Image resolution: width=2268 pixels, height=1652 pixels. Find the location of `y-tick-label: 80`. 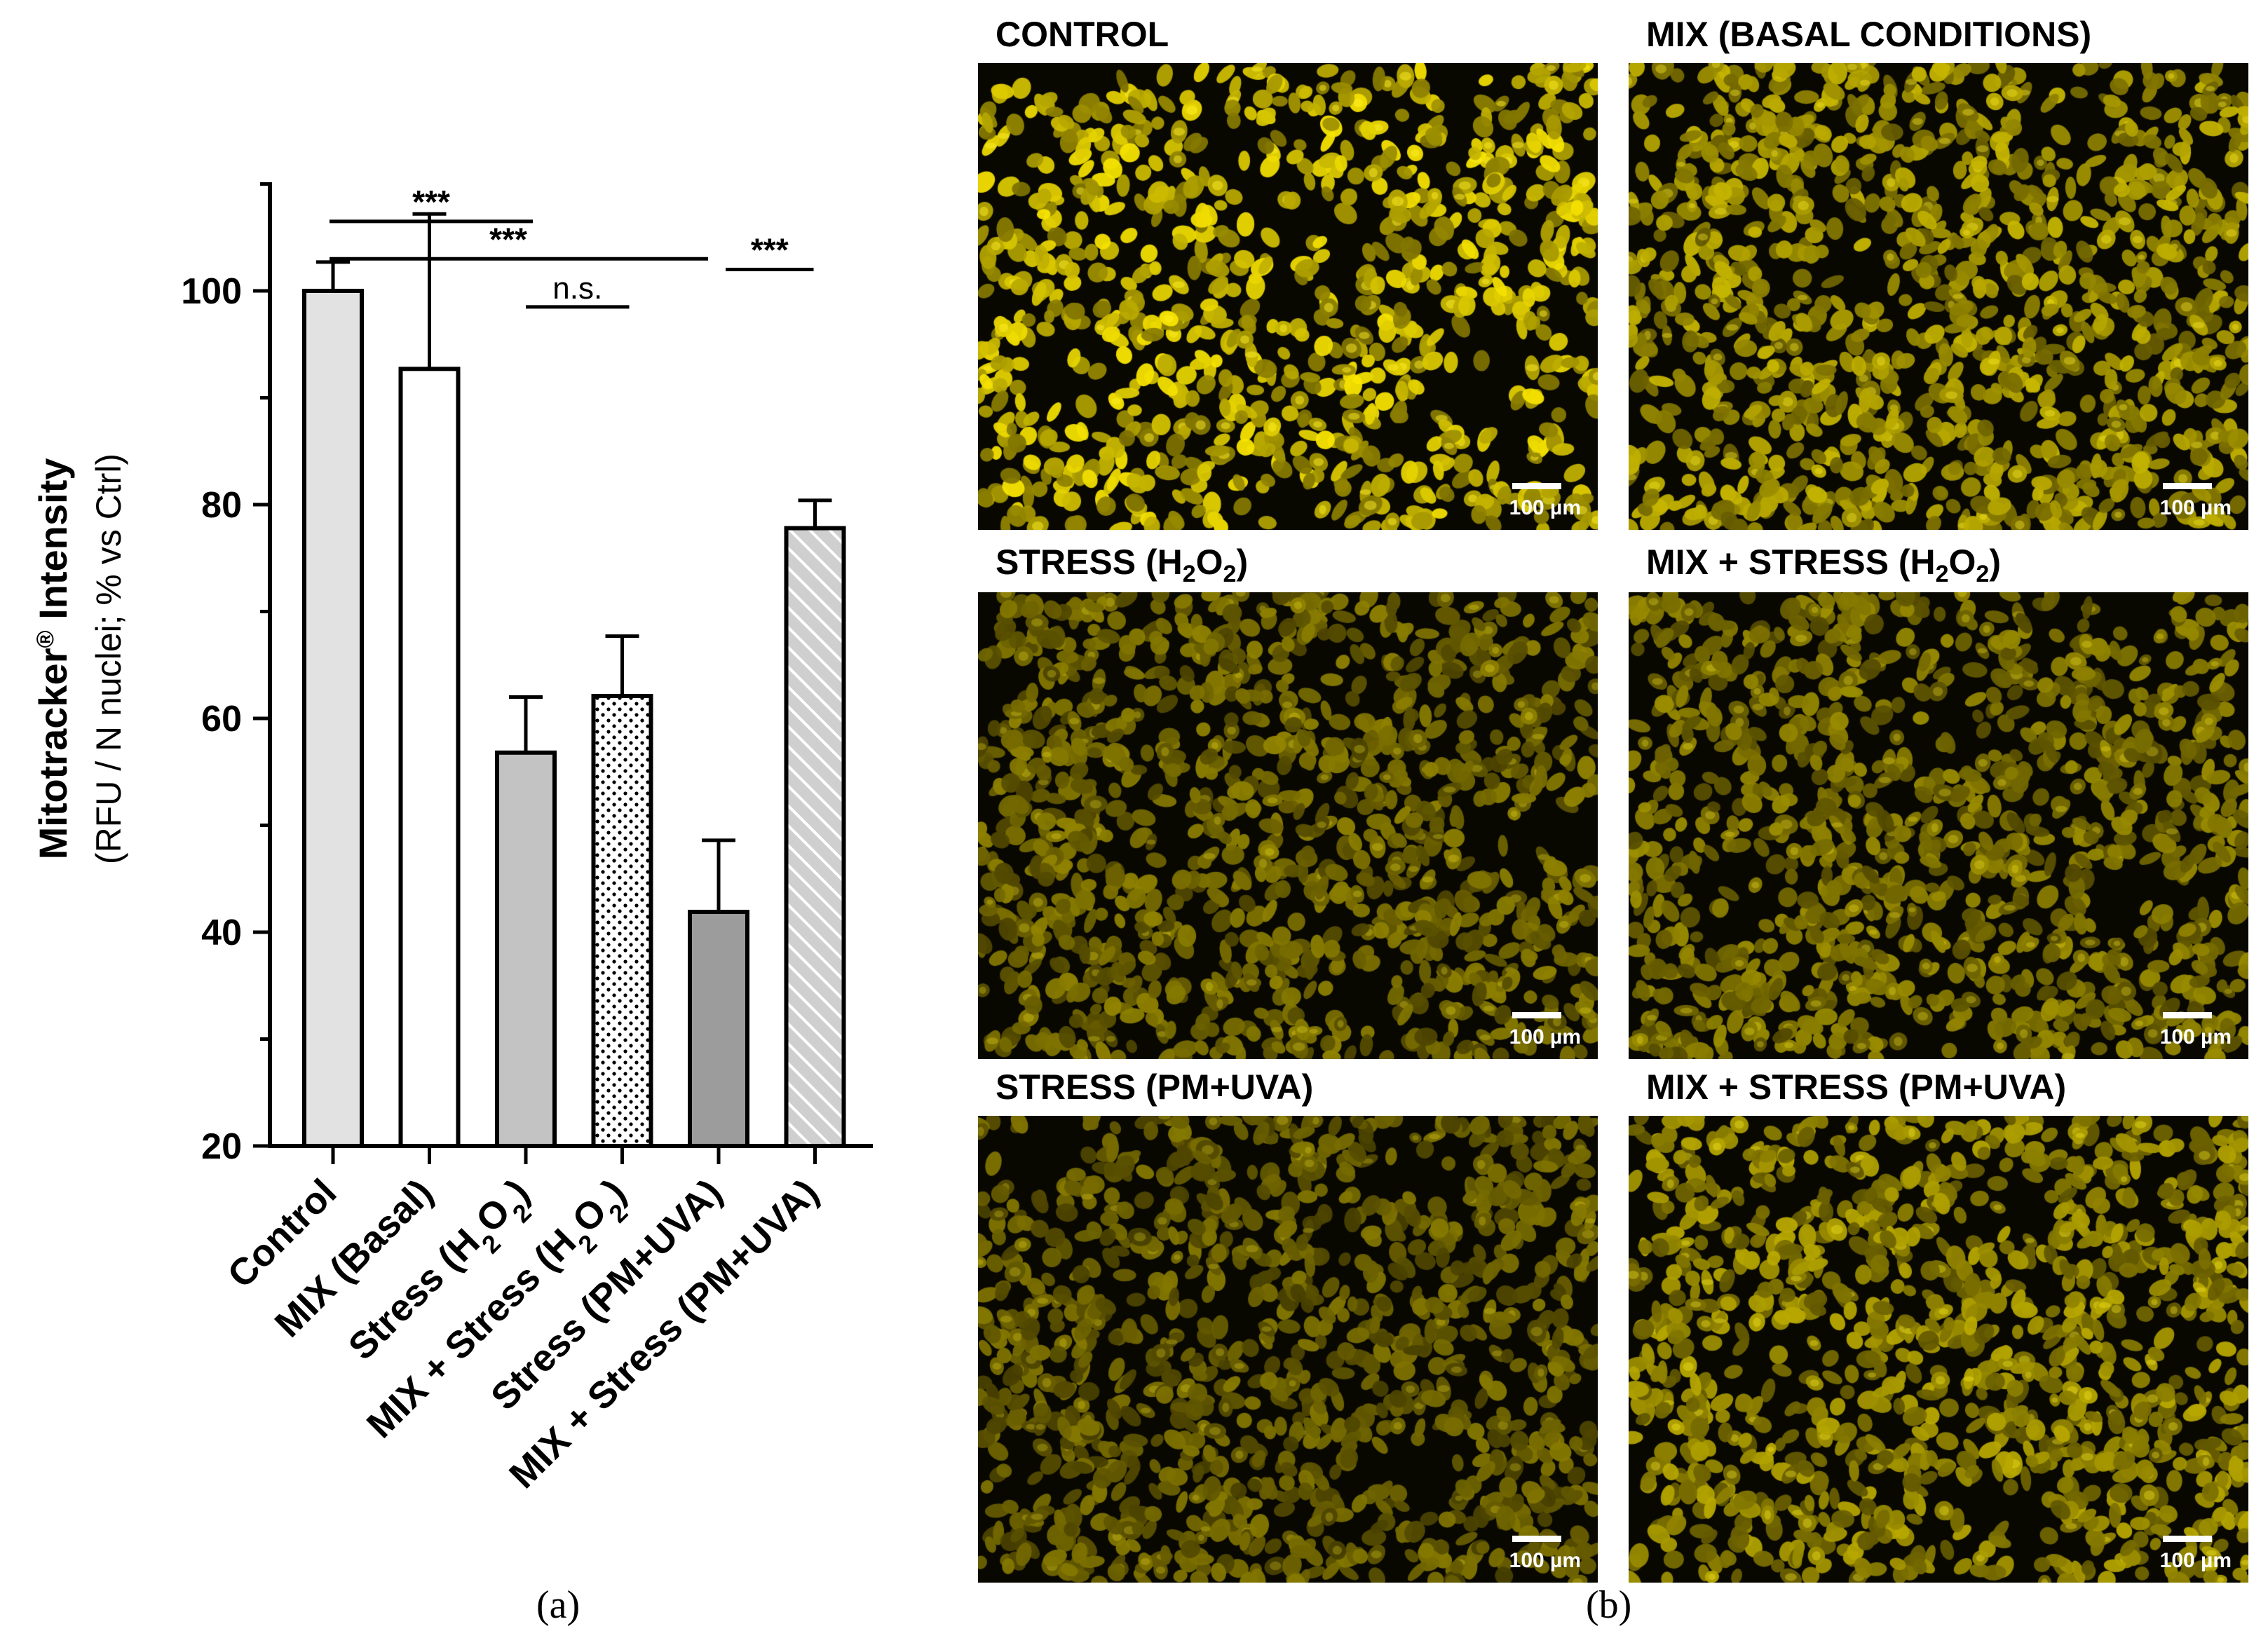

y-tick-label: 80 is located at coordinates (221, 505).